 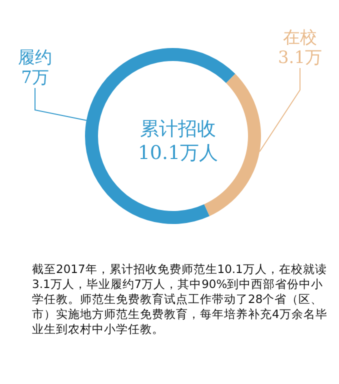 I want to click on text: 累计招收 10.1万人, so click(x=178, y=141).